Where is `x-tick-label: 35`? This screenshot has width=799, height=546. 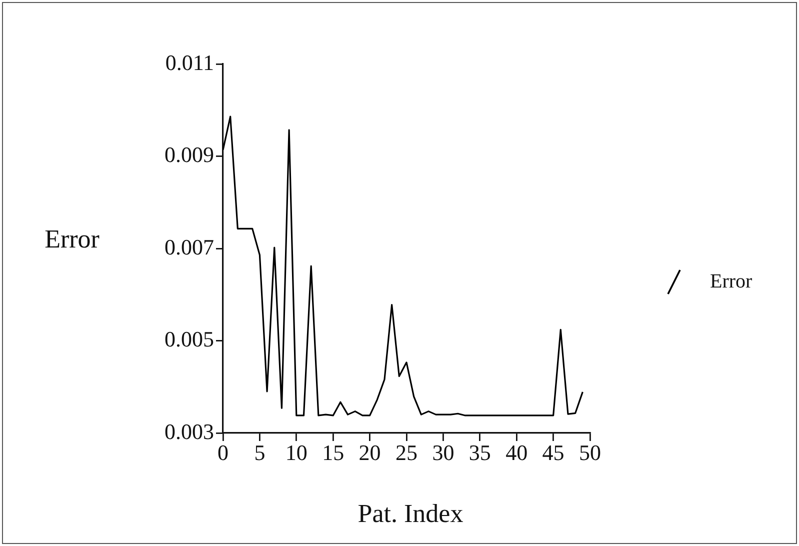
x-tick-label: 35 is located at coordinates (479, 452).